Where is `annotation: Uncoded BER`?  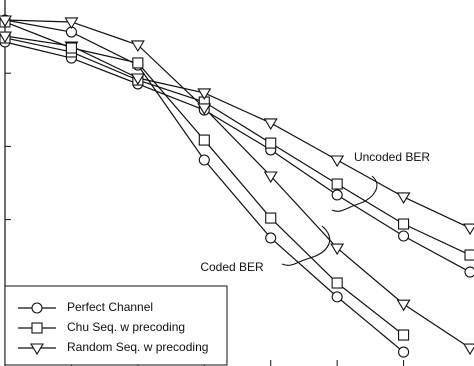 annotation: Uncoded BER is located at coordinates (392, 157).